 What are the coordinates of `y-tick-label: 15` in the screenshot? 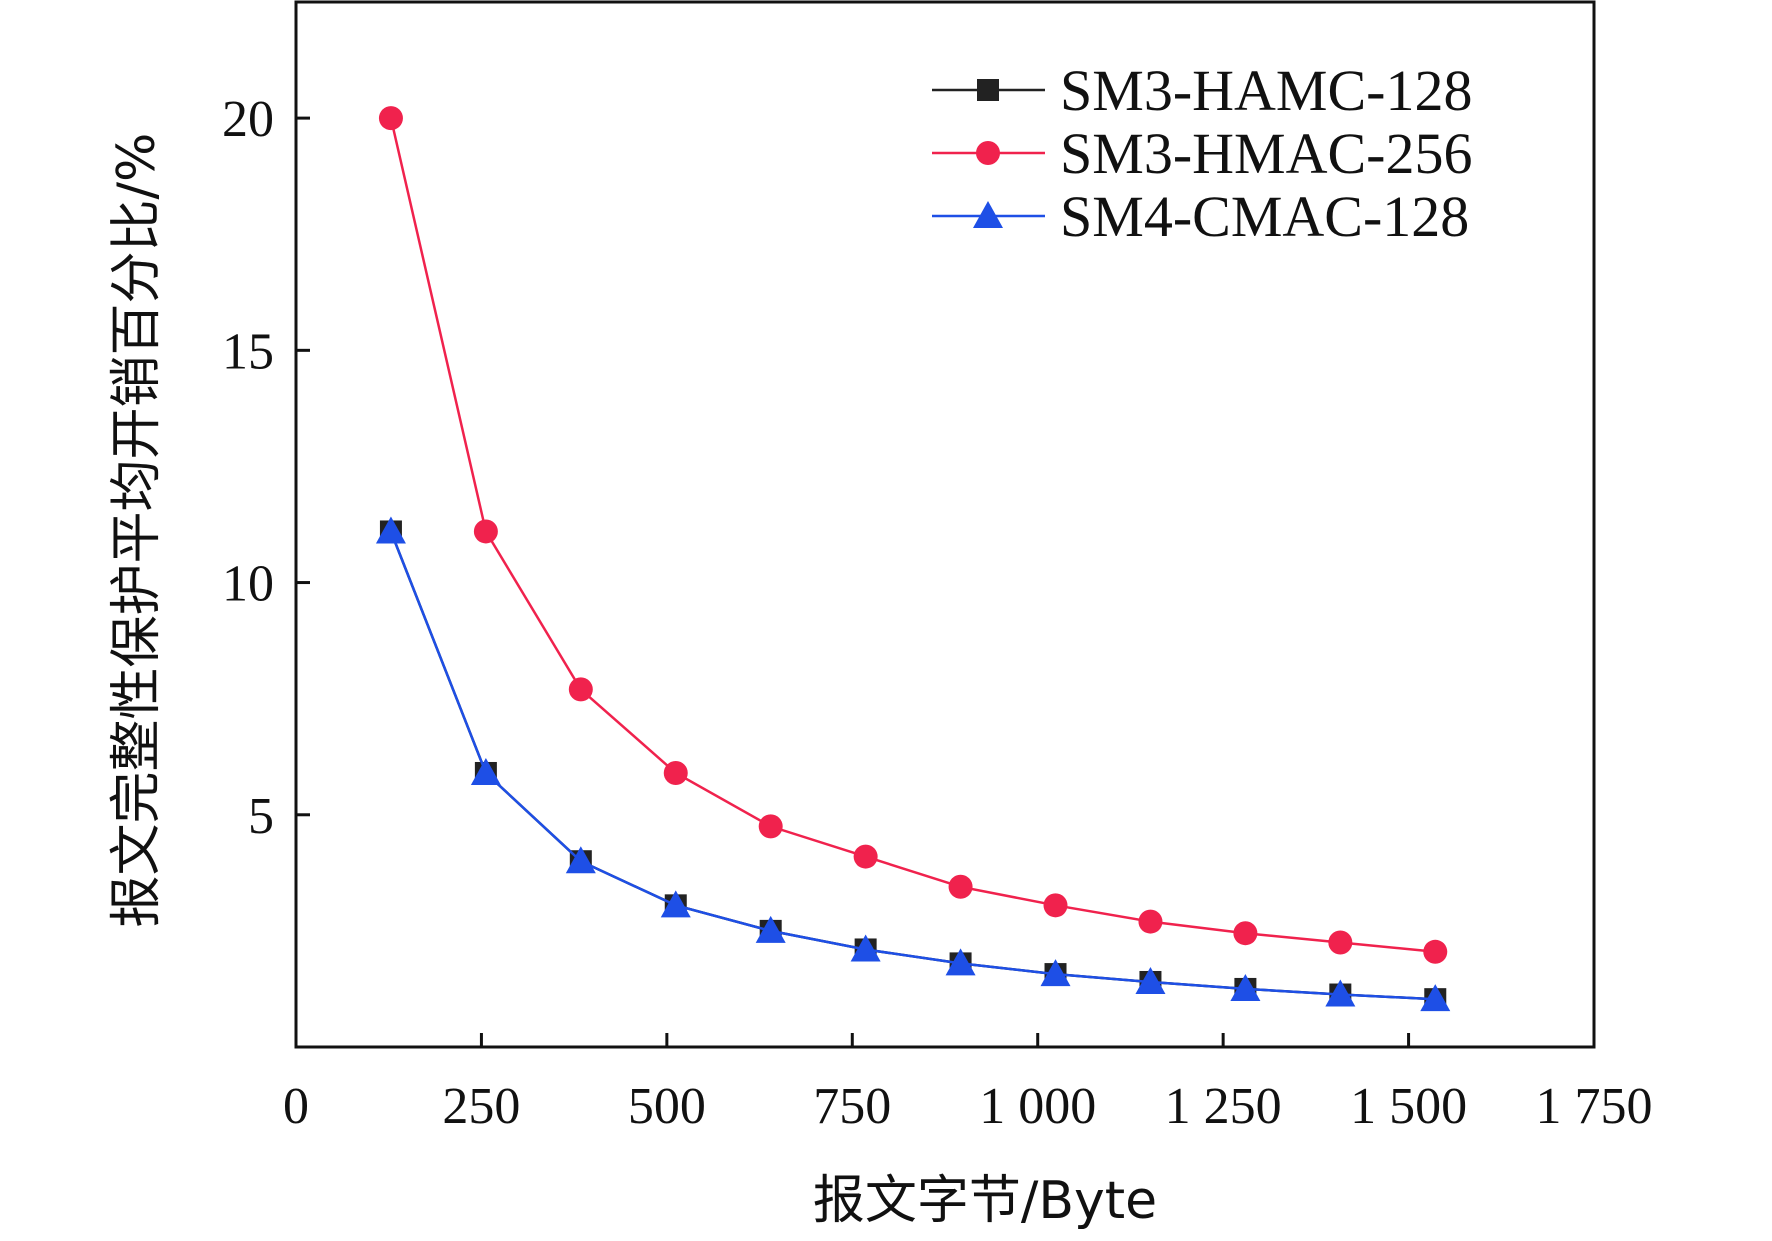 It's located at (248, 351).